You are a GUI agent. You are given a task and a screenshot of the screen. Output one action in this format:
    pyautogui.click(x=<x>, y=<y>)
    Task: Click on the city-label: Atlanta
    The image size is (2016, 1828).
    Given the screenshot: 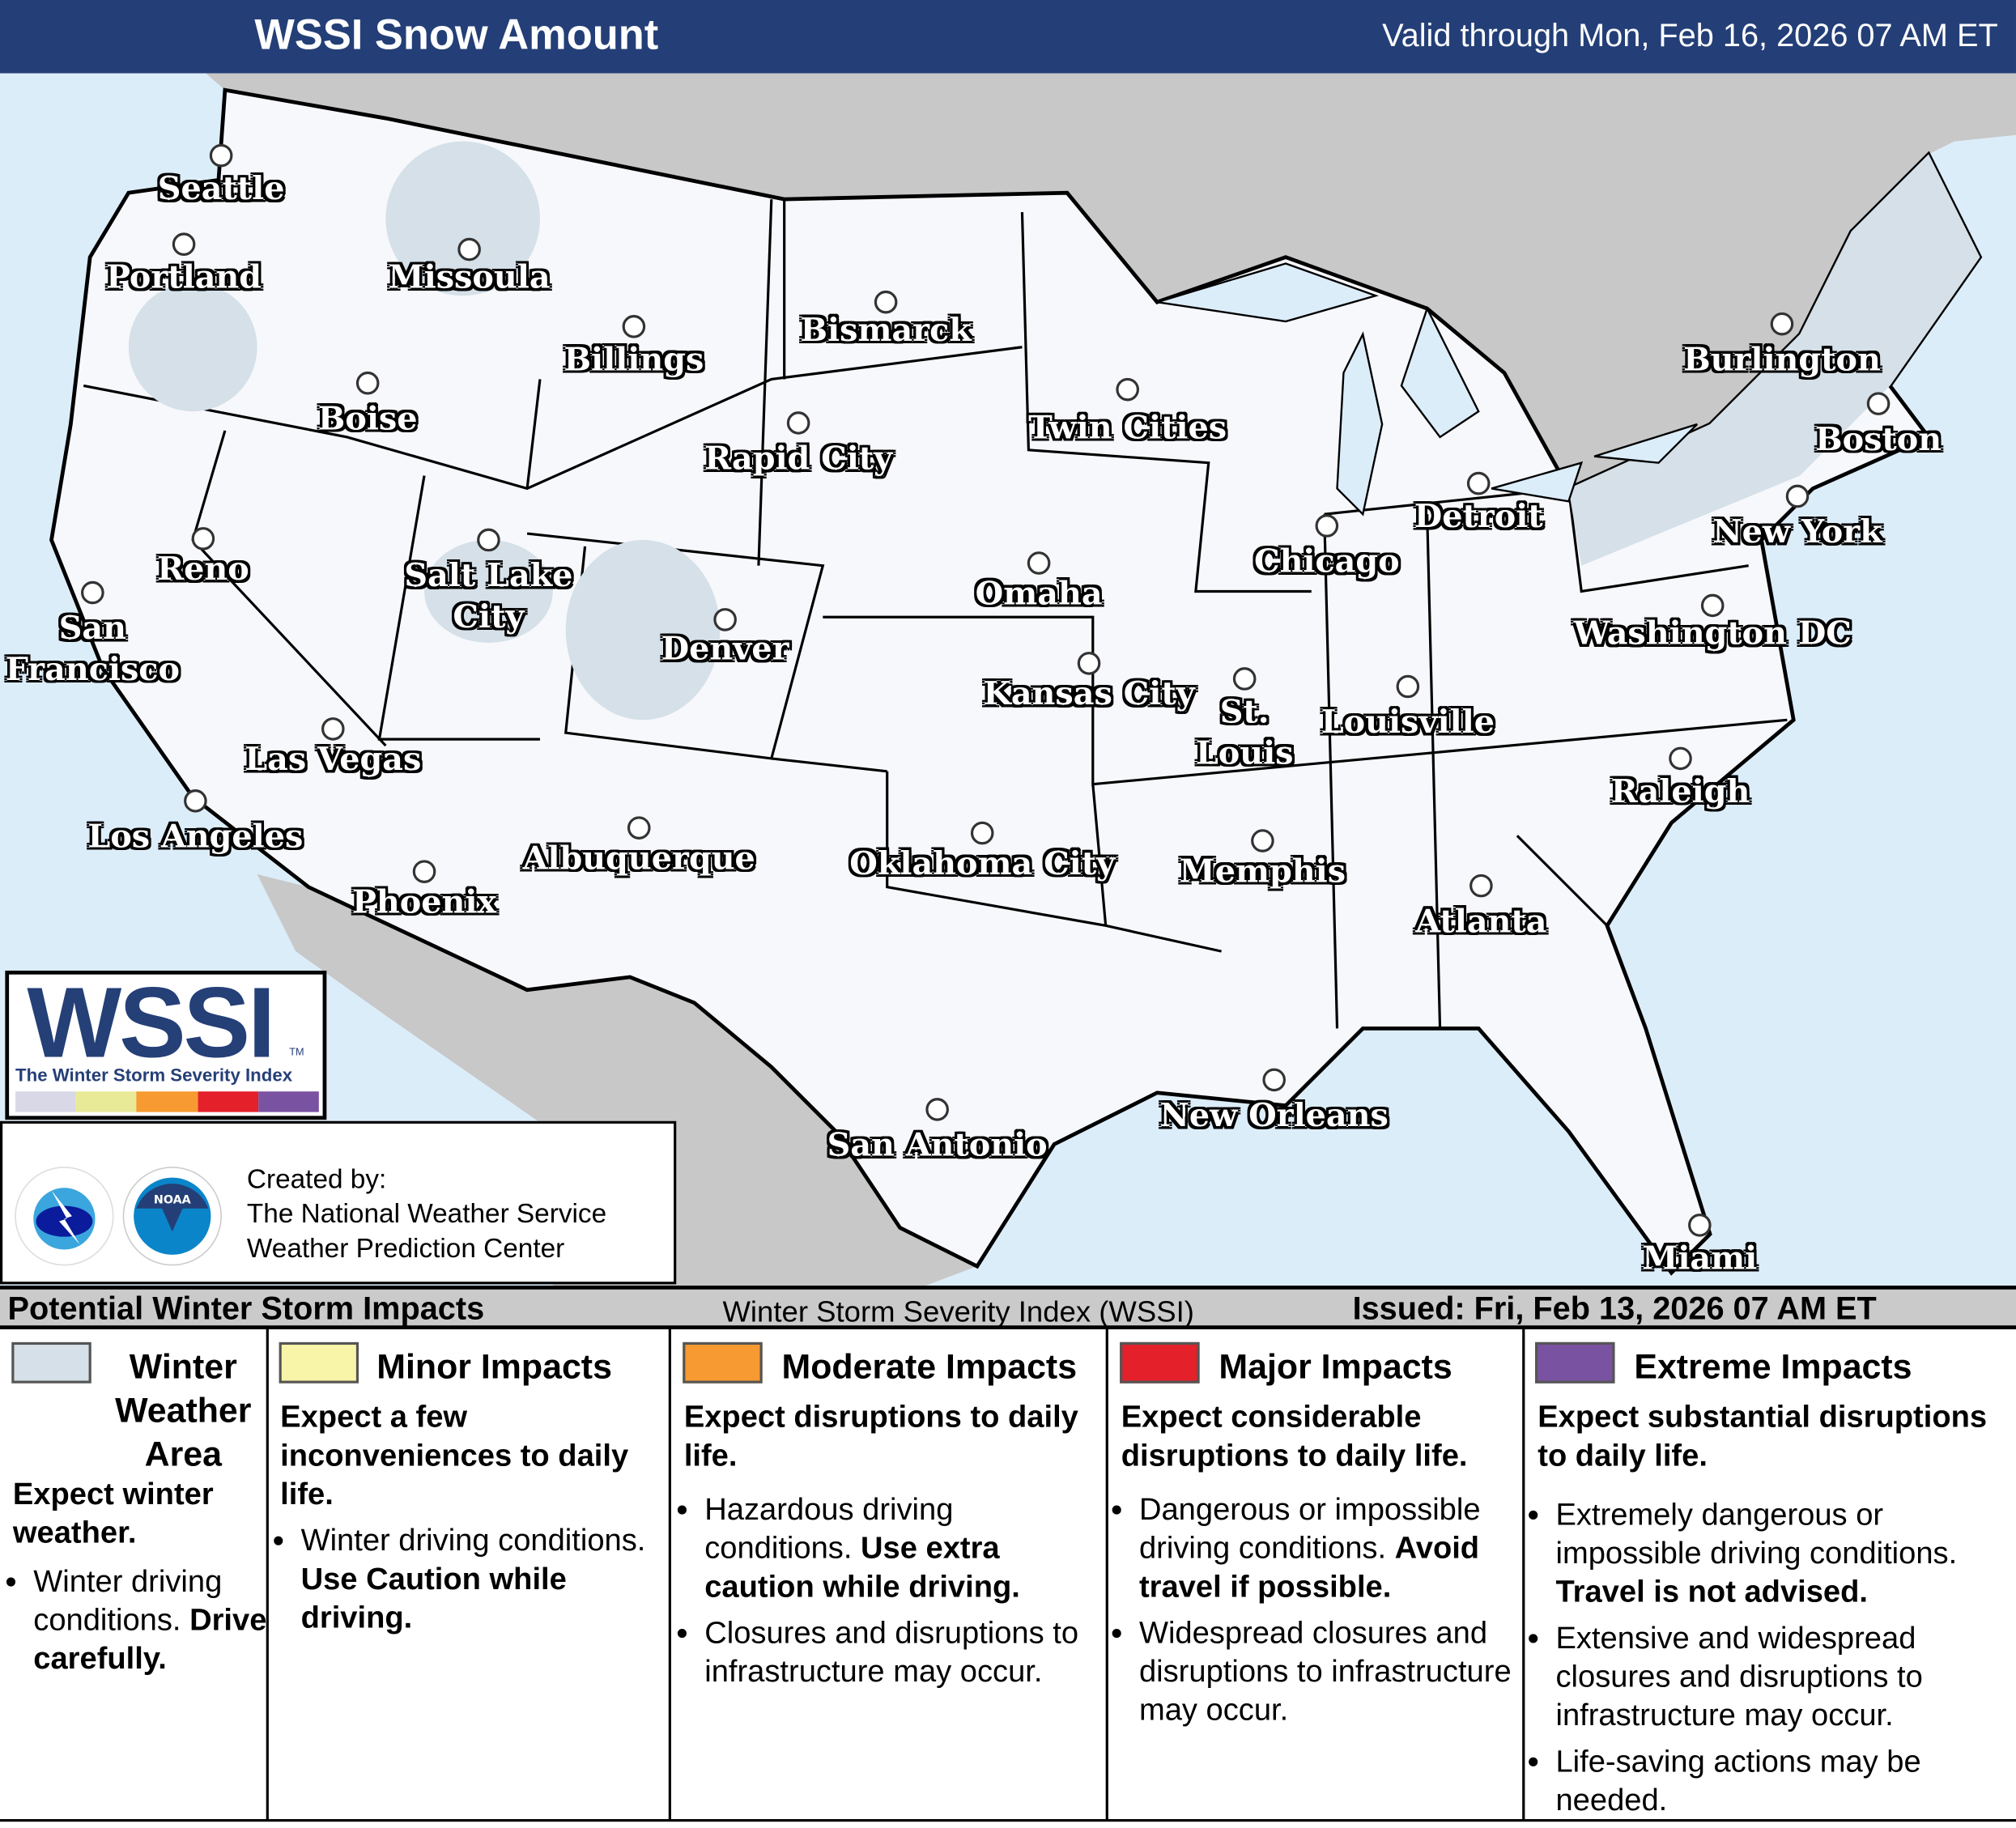 What is the action you would take?
    pyautogui.click(x=1481, y=921)
    